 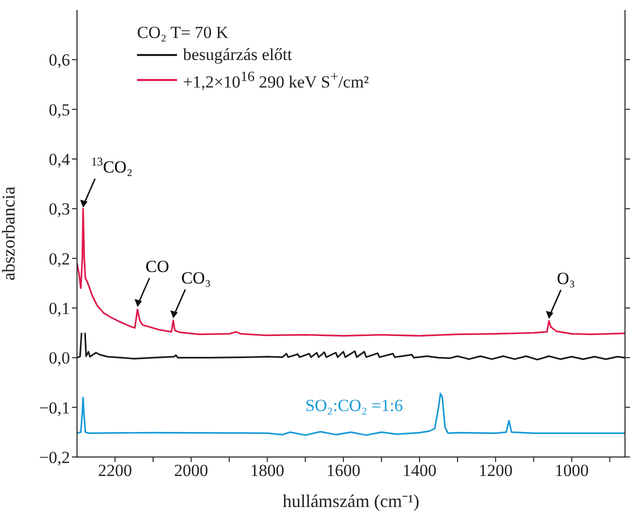 What do you see at coordinates (112, 165) in the screenshot?
I see `annotation: $^{13}$CO₂` at bounding box center [112, 165].